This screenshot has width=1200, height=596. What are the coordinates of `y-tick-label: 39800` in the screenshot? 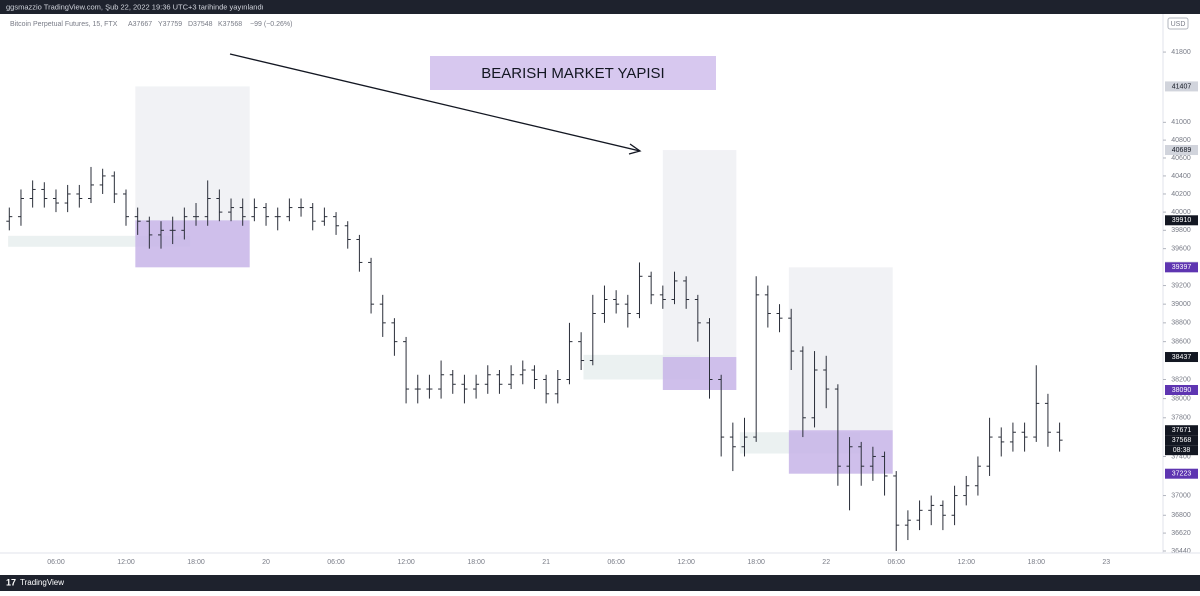 It's located at (1181, 230).